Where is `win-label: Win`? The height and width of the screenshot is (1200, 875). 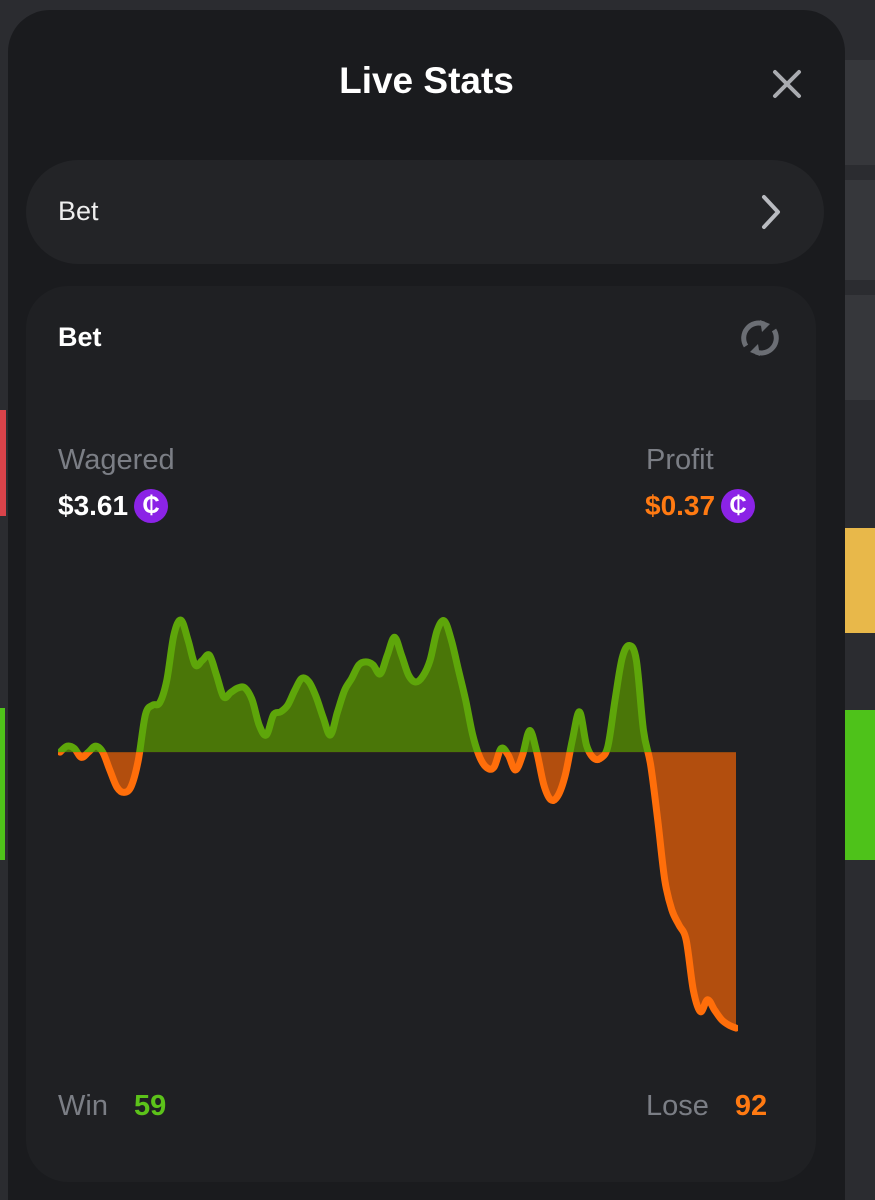
win-label: Win is located at coordinates (83, 1106).